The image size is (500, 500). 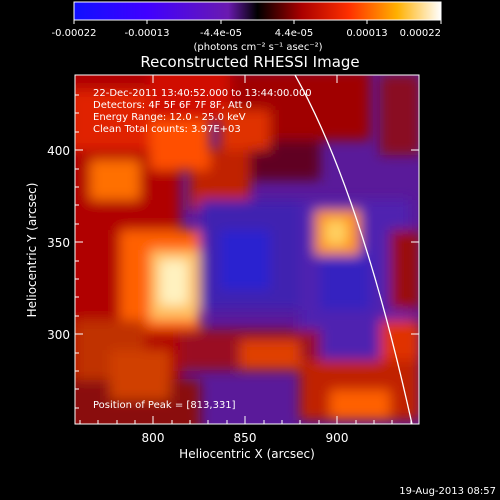 I want to click on info-line-clean: Clean Total counts: 3.97E+03, so click(x=167, y=129).